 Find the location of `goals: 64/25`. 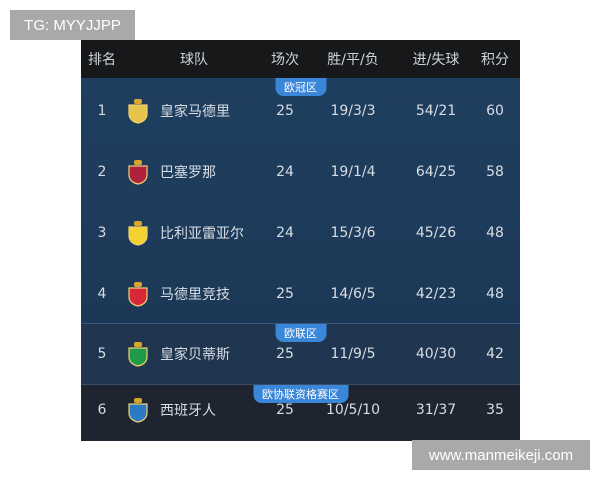

goals: 64/25 is located at coordinates (436, 171).